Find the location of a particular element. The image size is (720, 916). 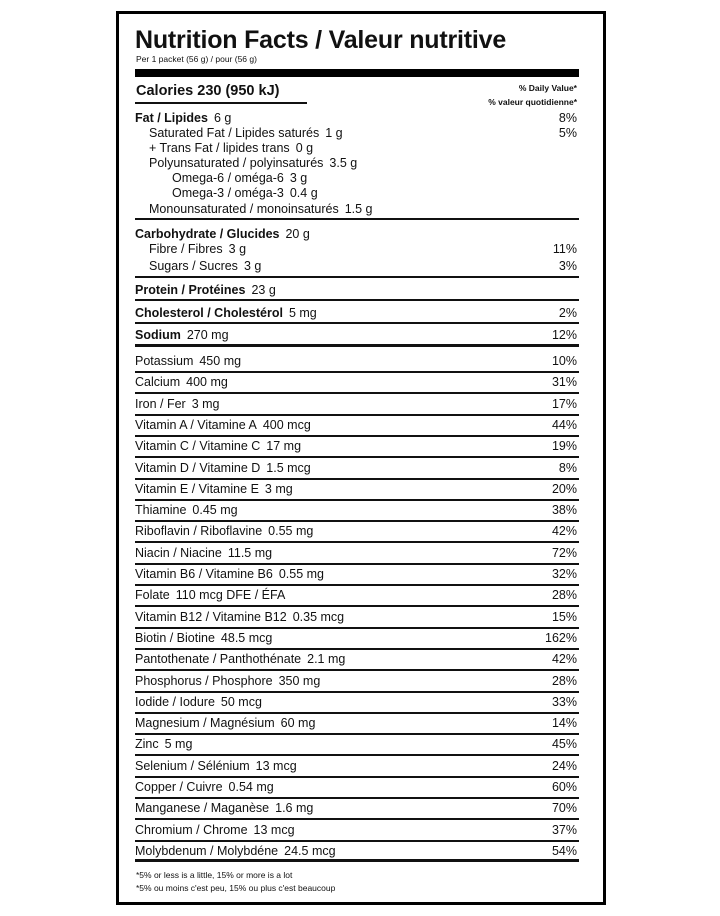

nutrient-amount: 1.5 g is located at coordinates (358, 209).